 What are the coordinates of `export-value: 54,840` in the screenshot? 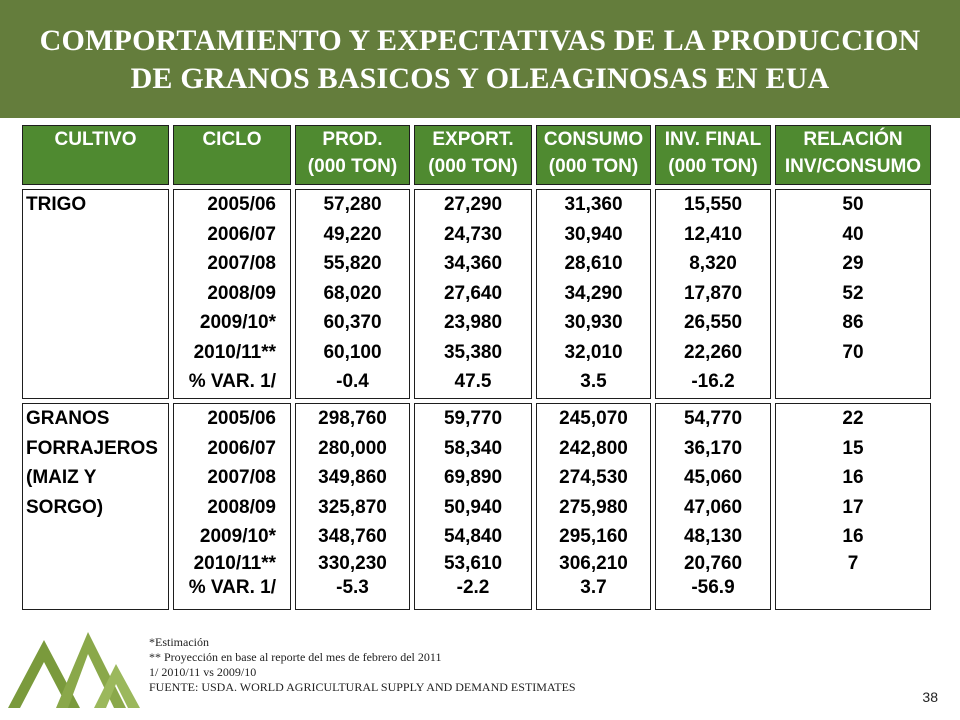 It's located at (473, 536).